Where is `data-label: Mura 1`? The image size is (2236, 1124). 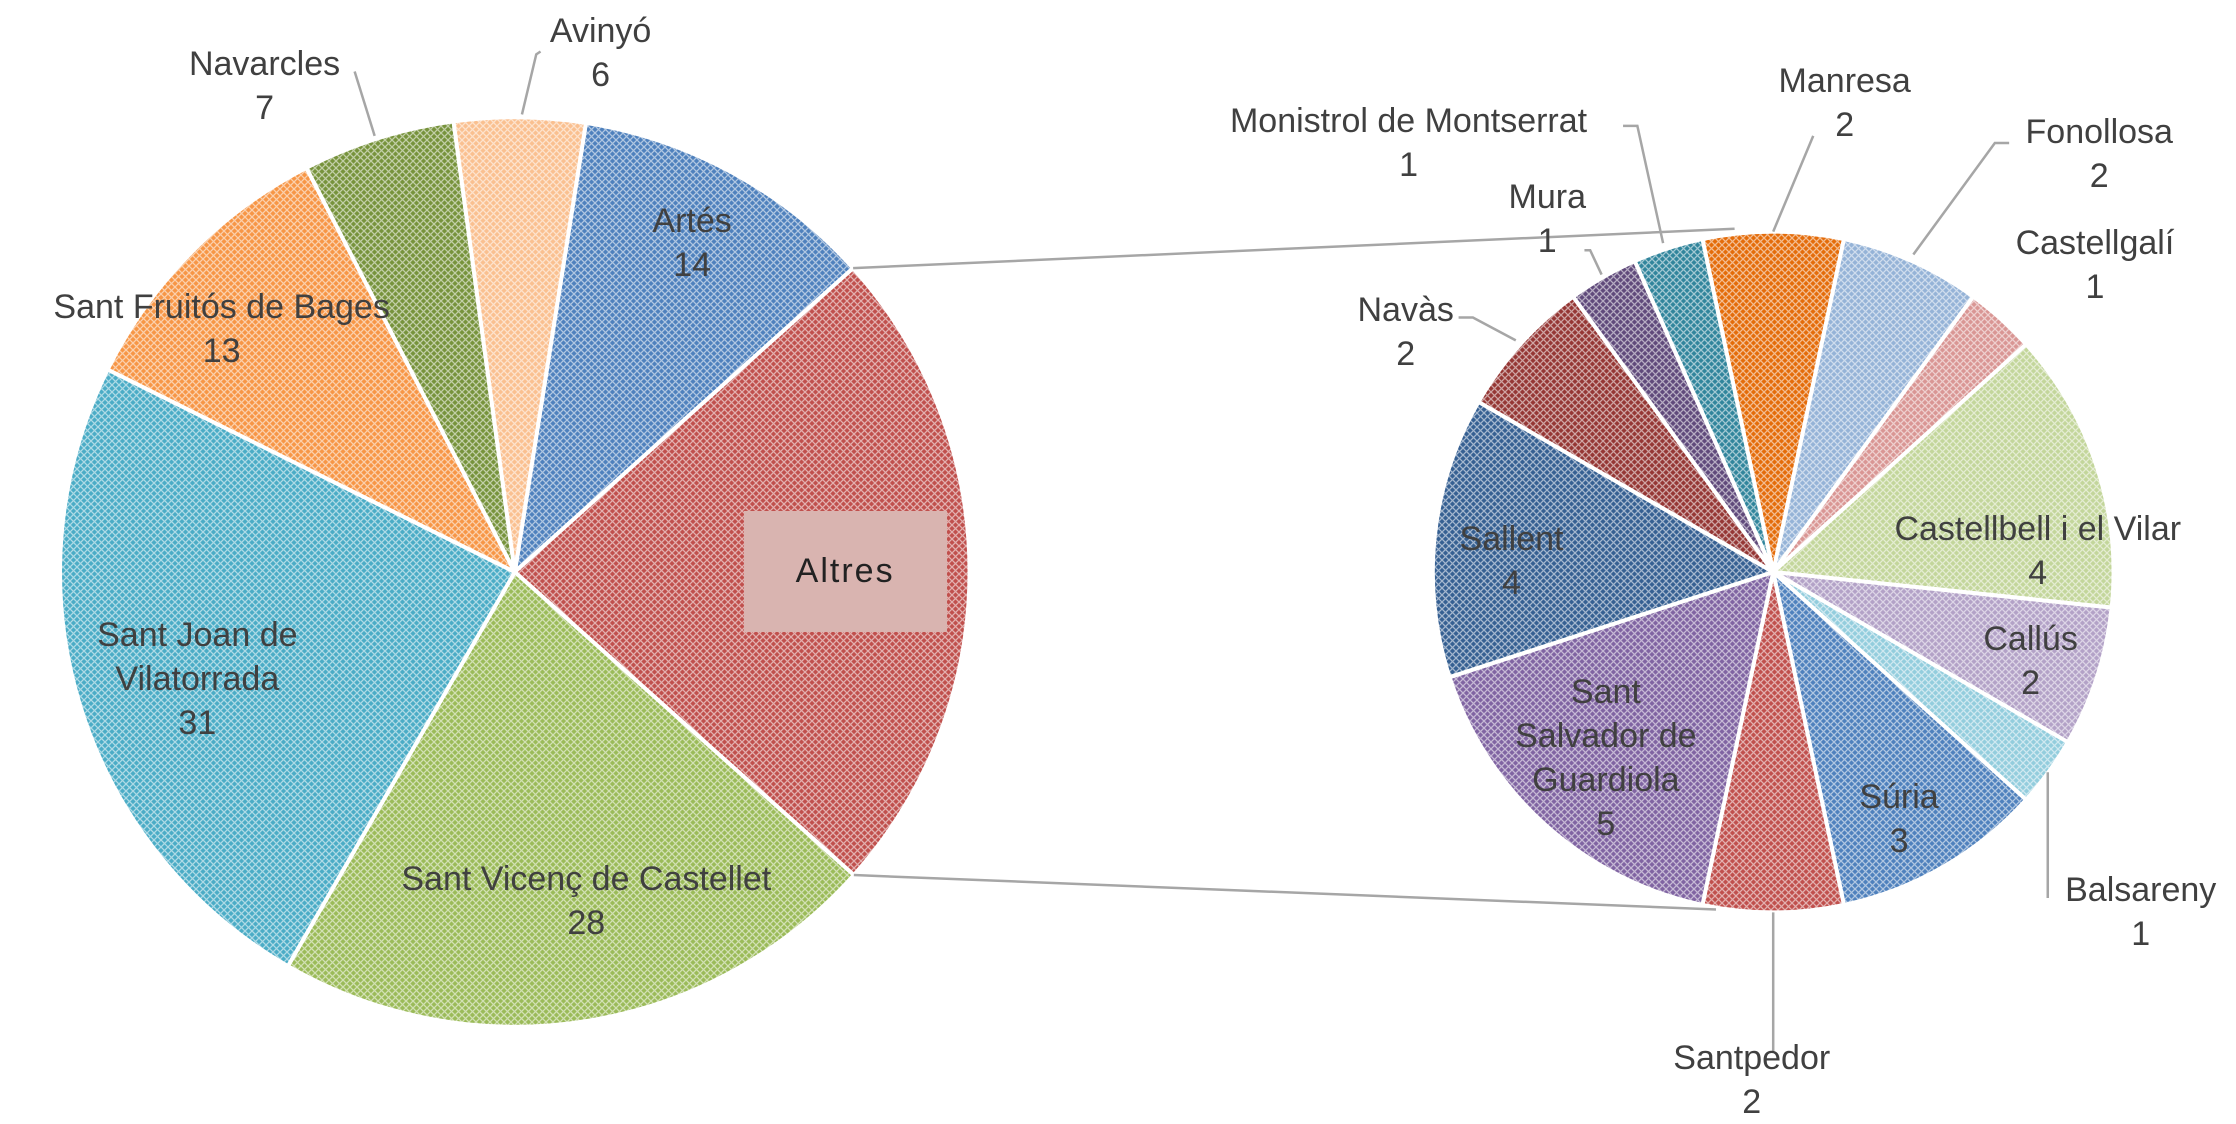 data-label: Mura 1 is located at coordinates (1547, 219).